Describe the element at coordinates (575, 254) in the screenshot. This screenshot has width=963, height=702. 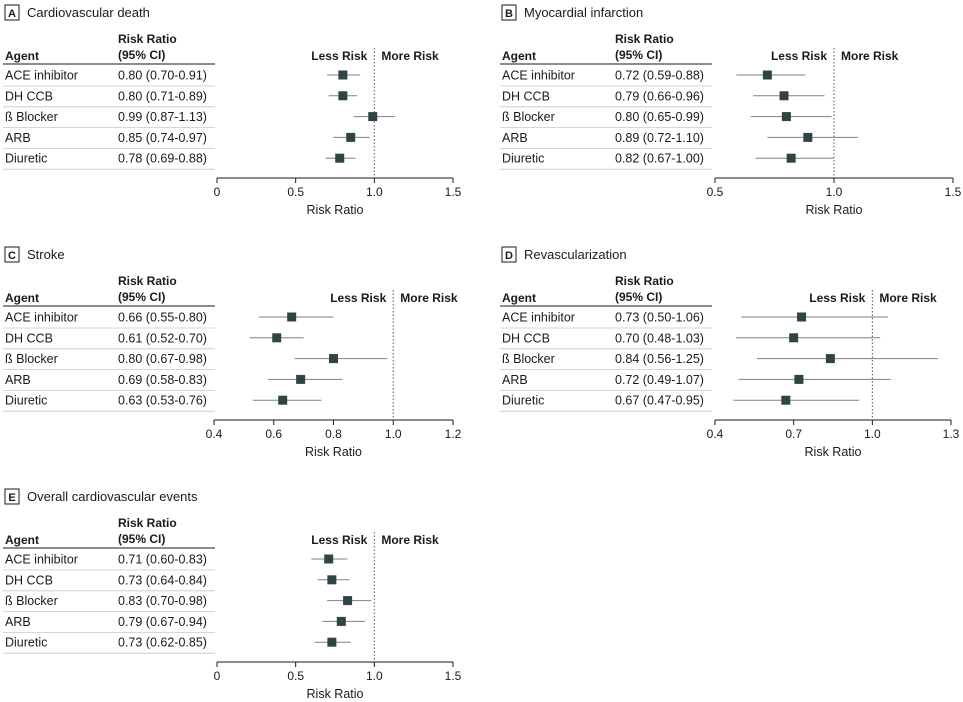
I see `panel-title: Revascularization` at that location.